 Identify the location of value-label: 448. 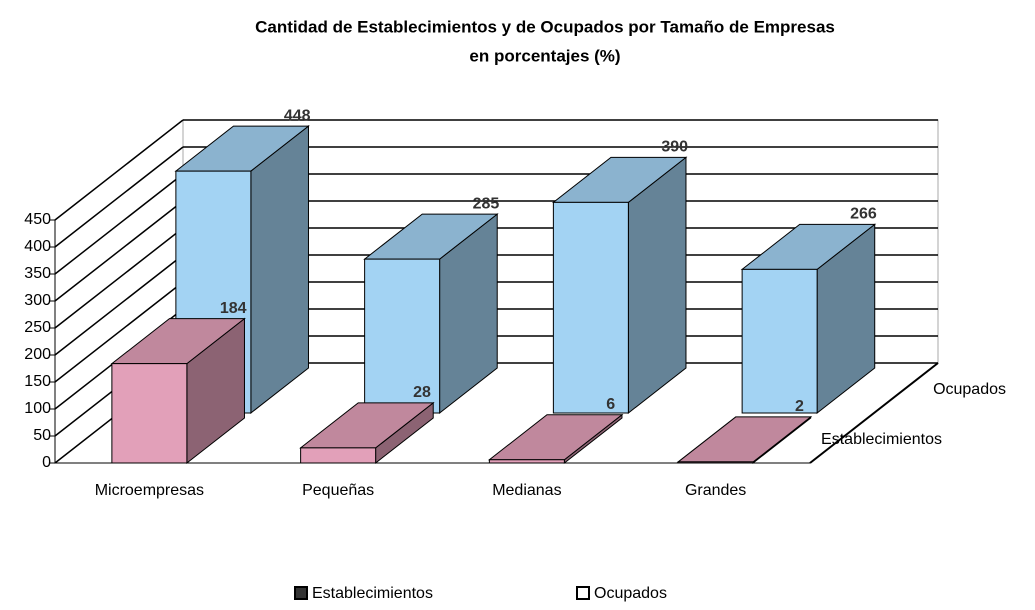
(297, 115).